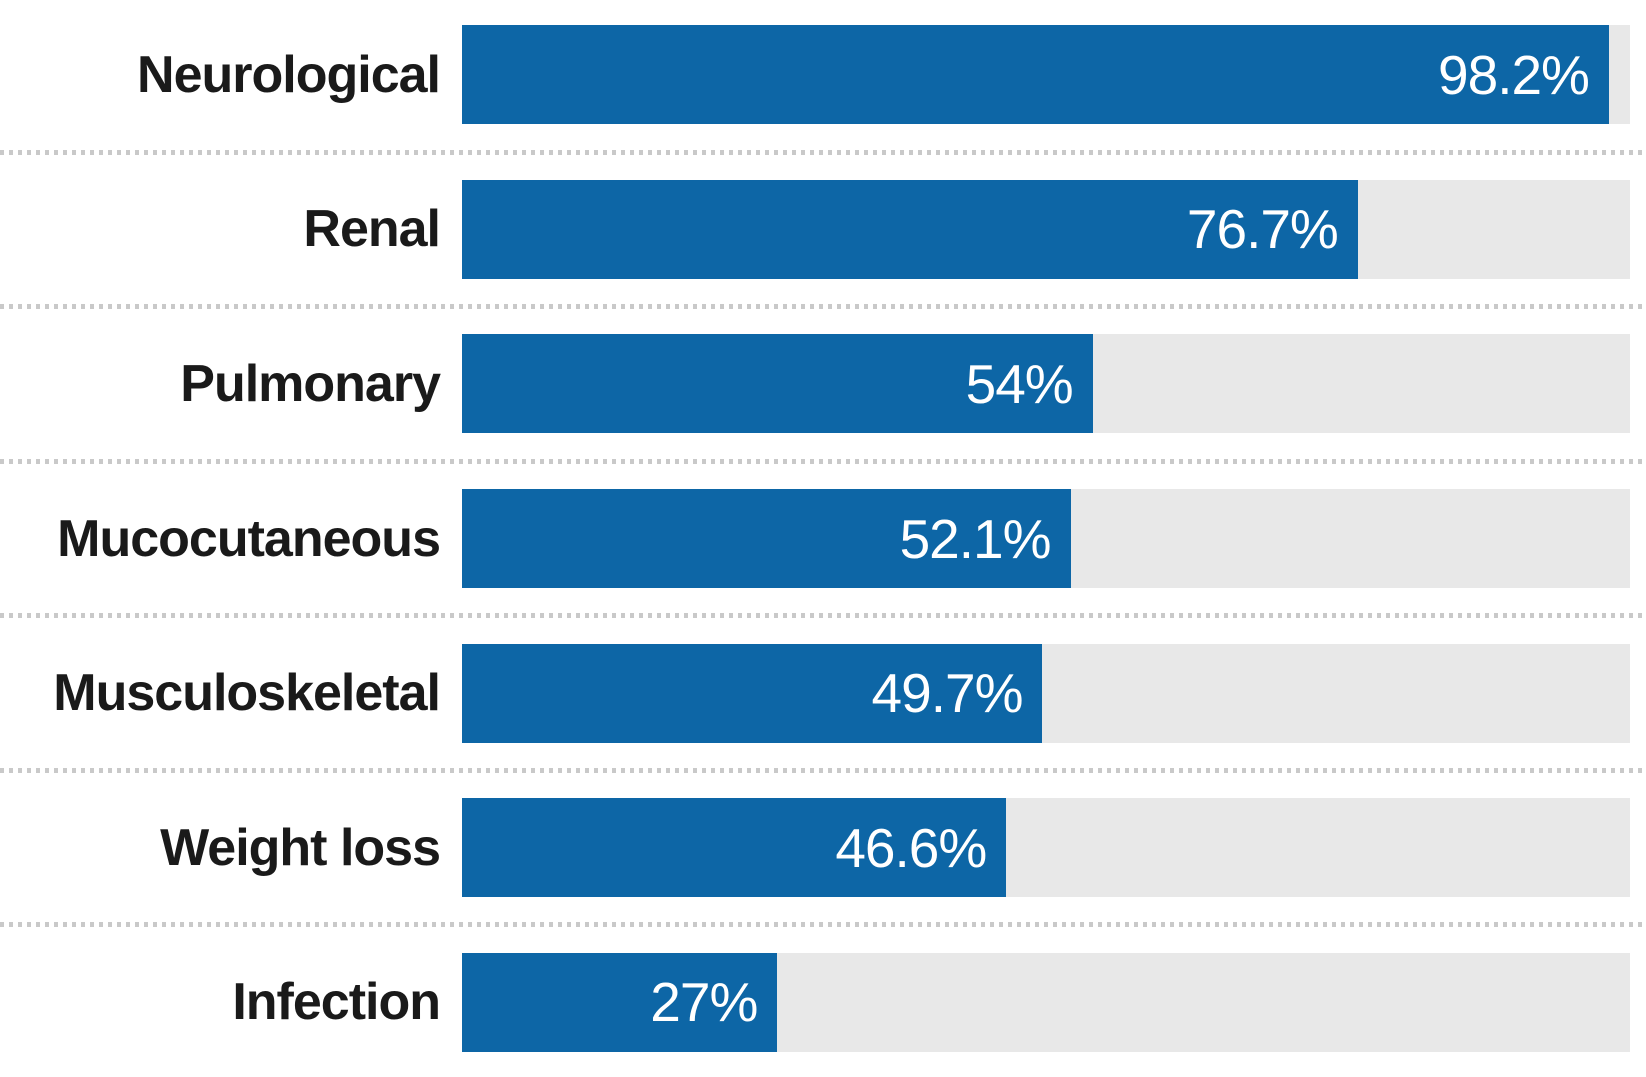  I want to click on bar-row: Renal 76.7%, so click(823, 230).